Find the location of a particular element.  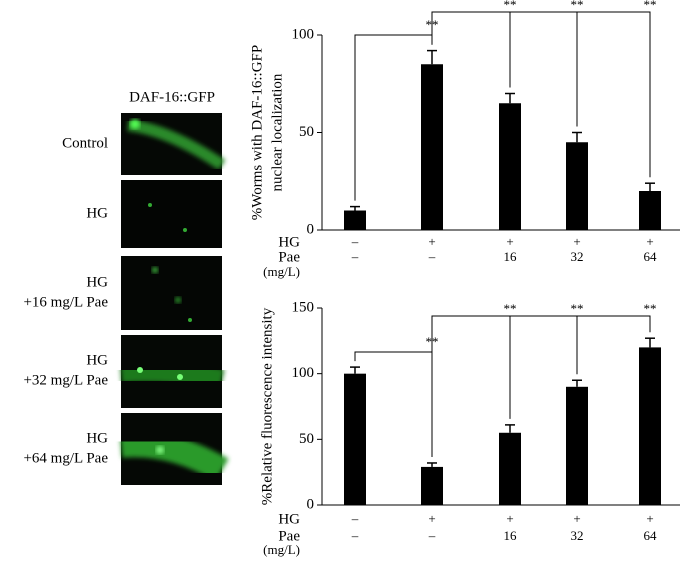

panel-label: +32 mg/L Pae is located at coordinates (65, 380).